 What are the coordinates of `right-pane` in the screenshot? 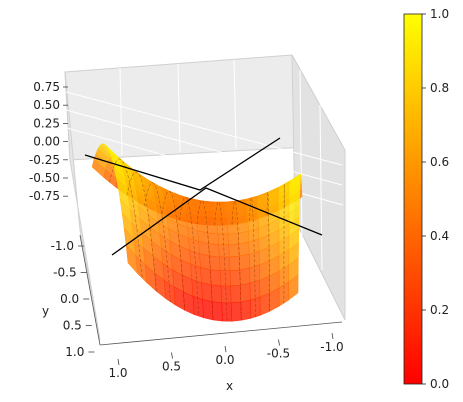 It's located at (318, 187).